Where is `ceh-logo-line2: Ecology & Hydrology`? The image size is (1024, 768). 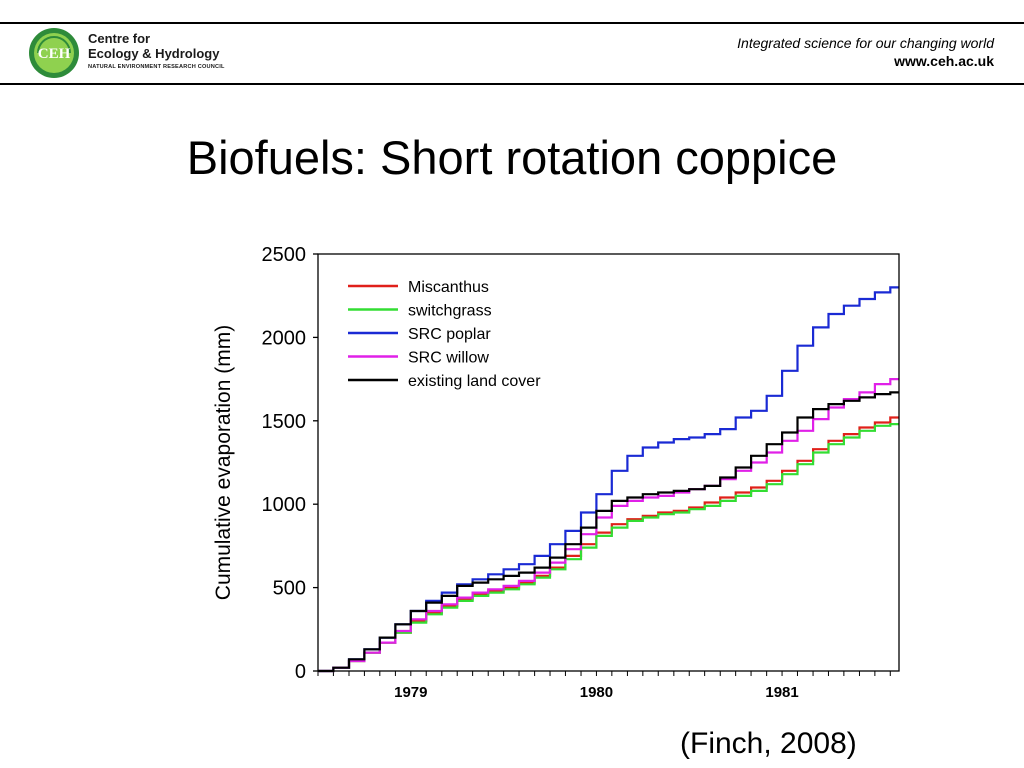 ceh-logo-line2: Ecology & Hydrology is located at coordinates (154, 53).